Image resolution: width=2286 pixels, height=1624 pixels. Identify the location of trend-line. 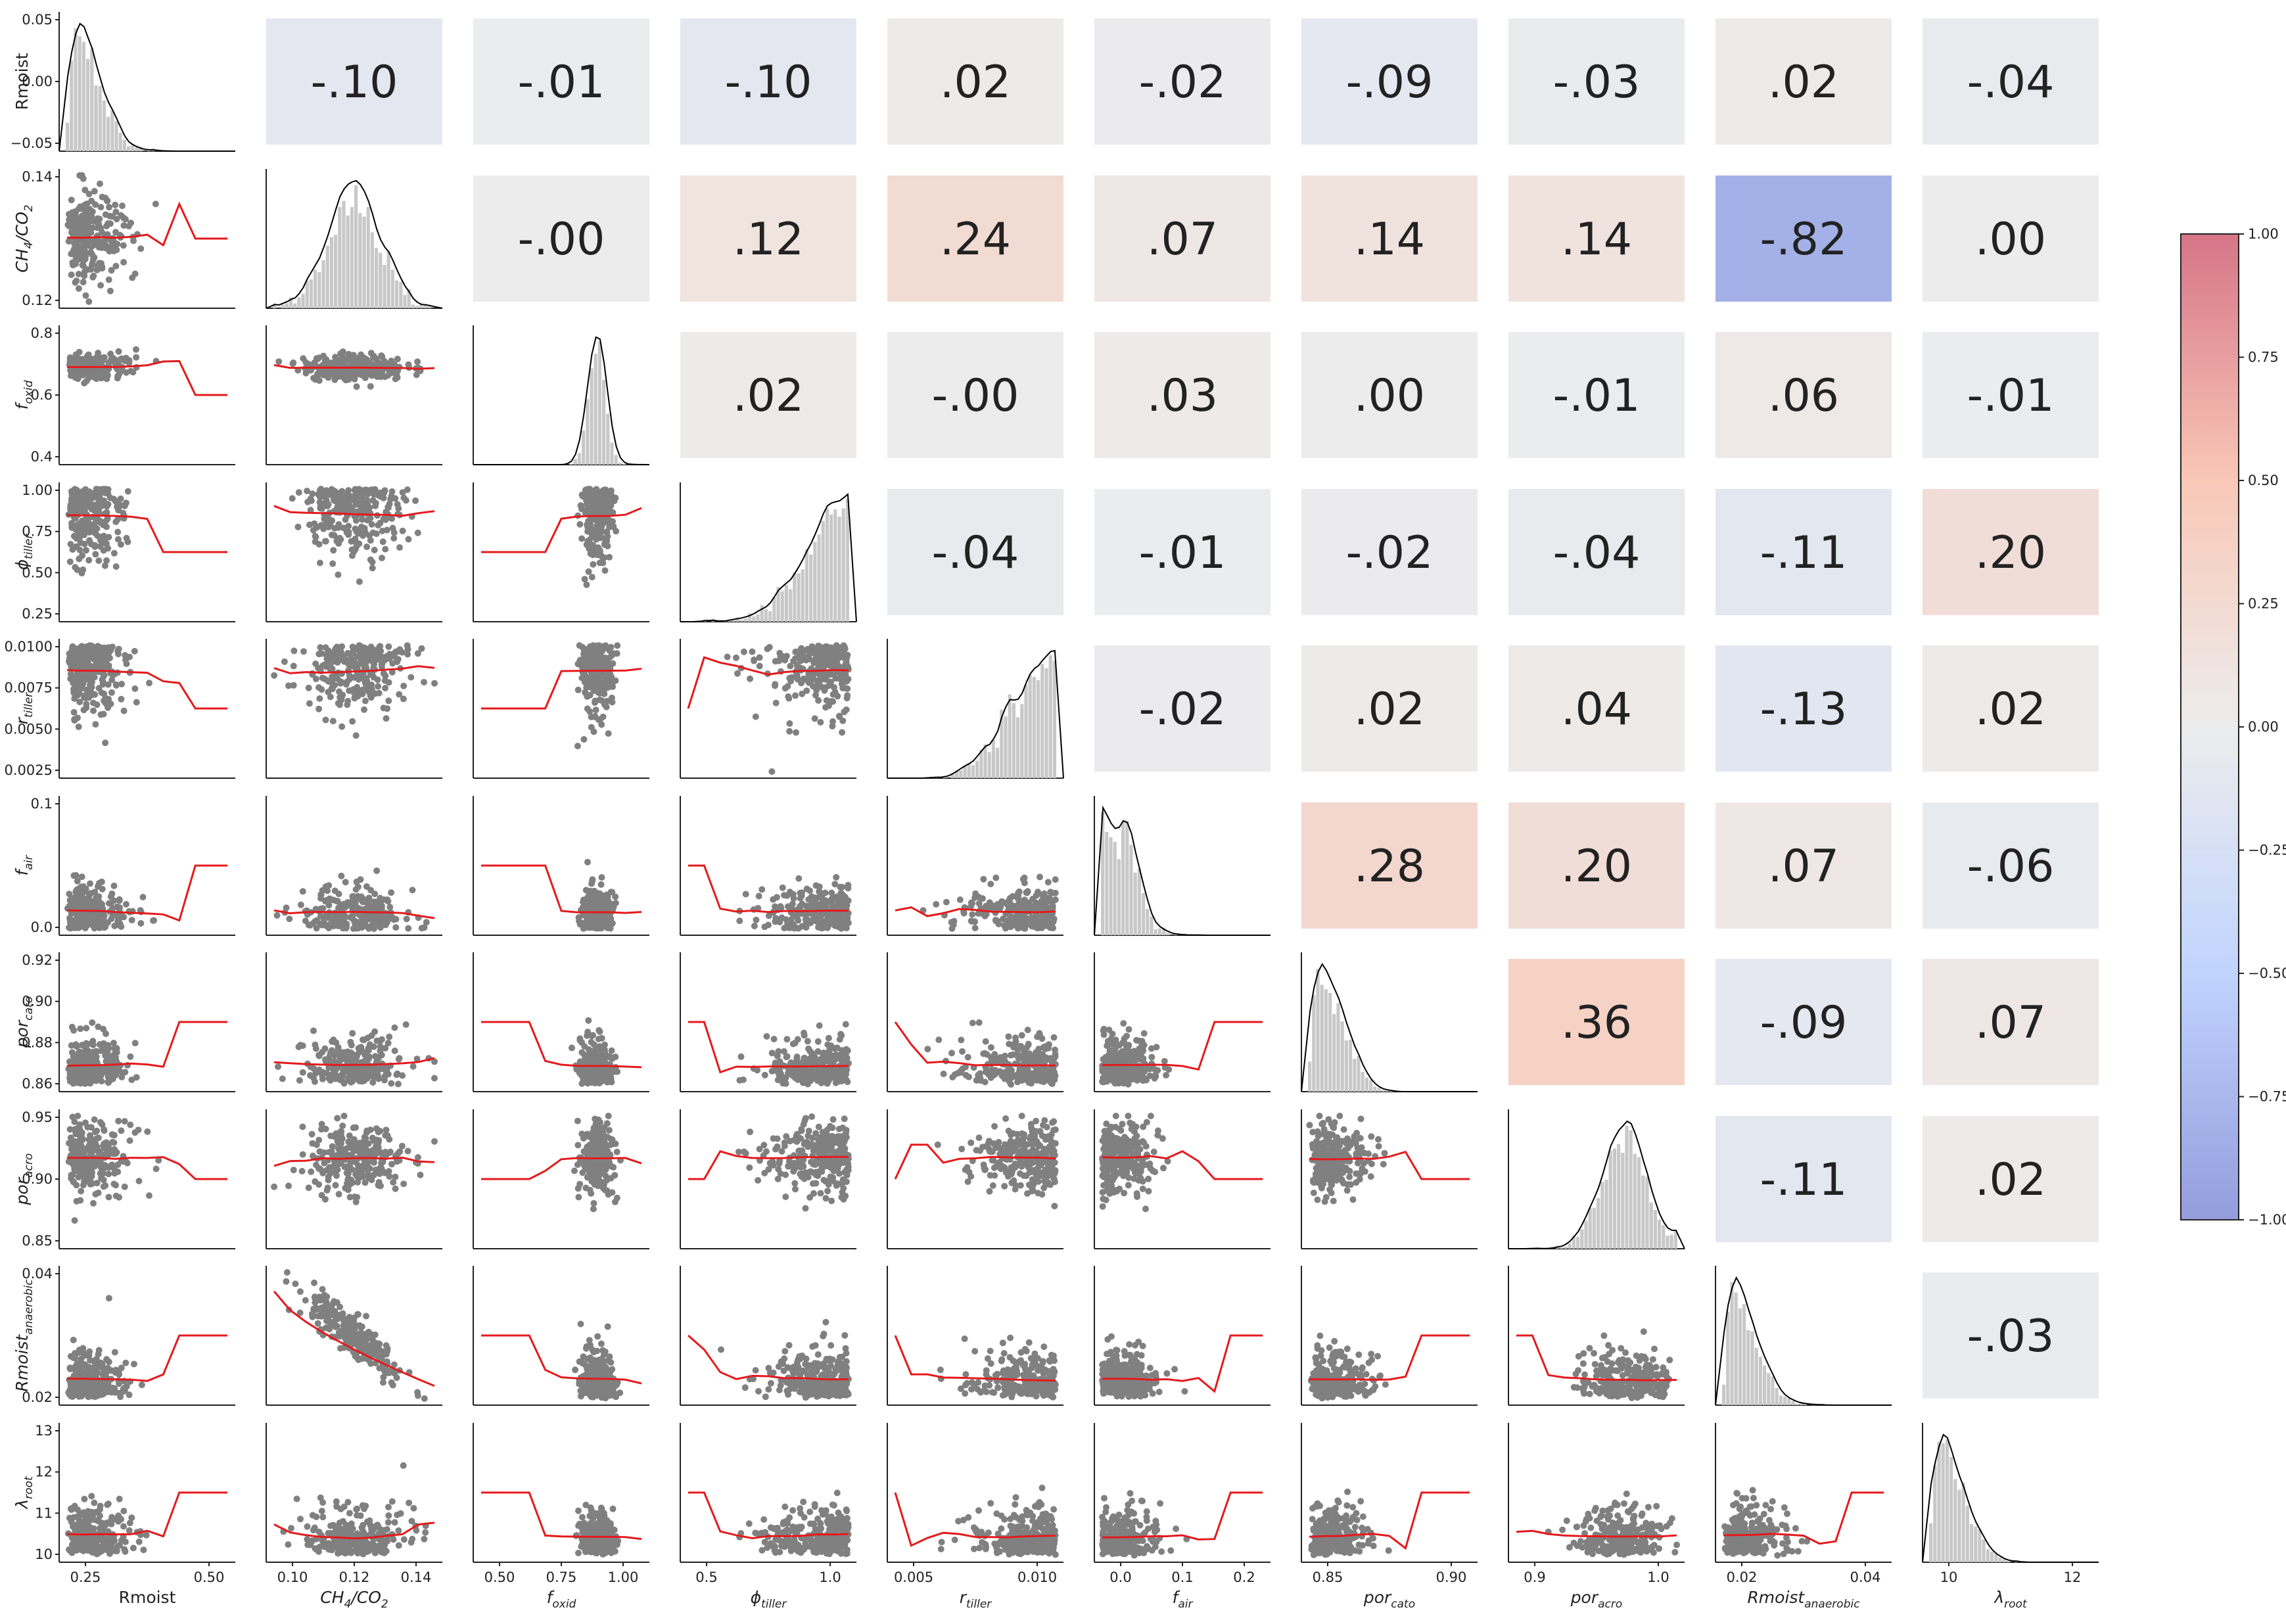
(146, 224).